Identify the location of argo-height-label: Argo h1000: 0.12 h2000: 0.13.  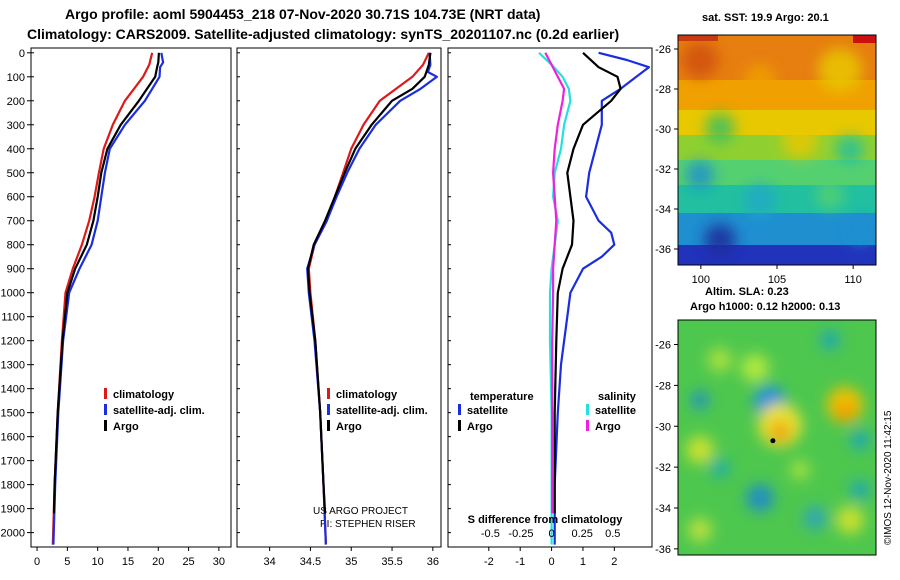
(765, 307).